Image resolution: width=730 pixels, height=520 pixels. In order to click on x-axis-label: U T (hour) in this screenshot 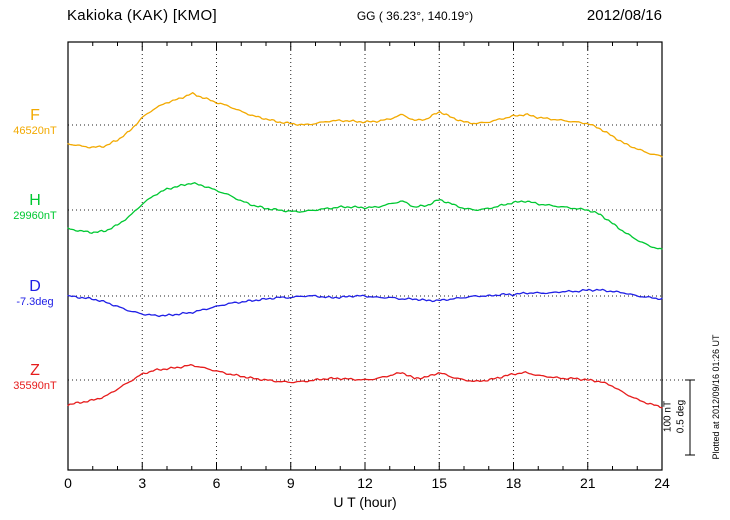, I will do `click(365, 502)`.